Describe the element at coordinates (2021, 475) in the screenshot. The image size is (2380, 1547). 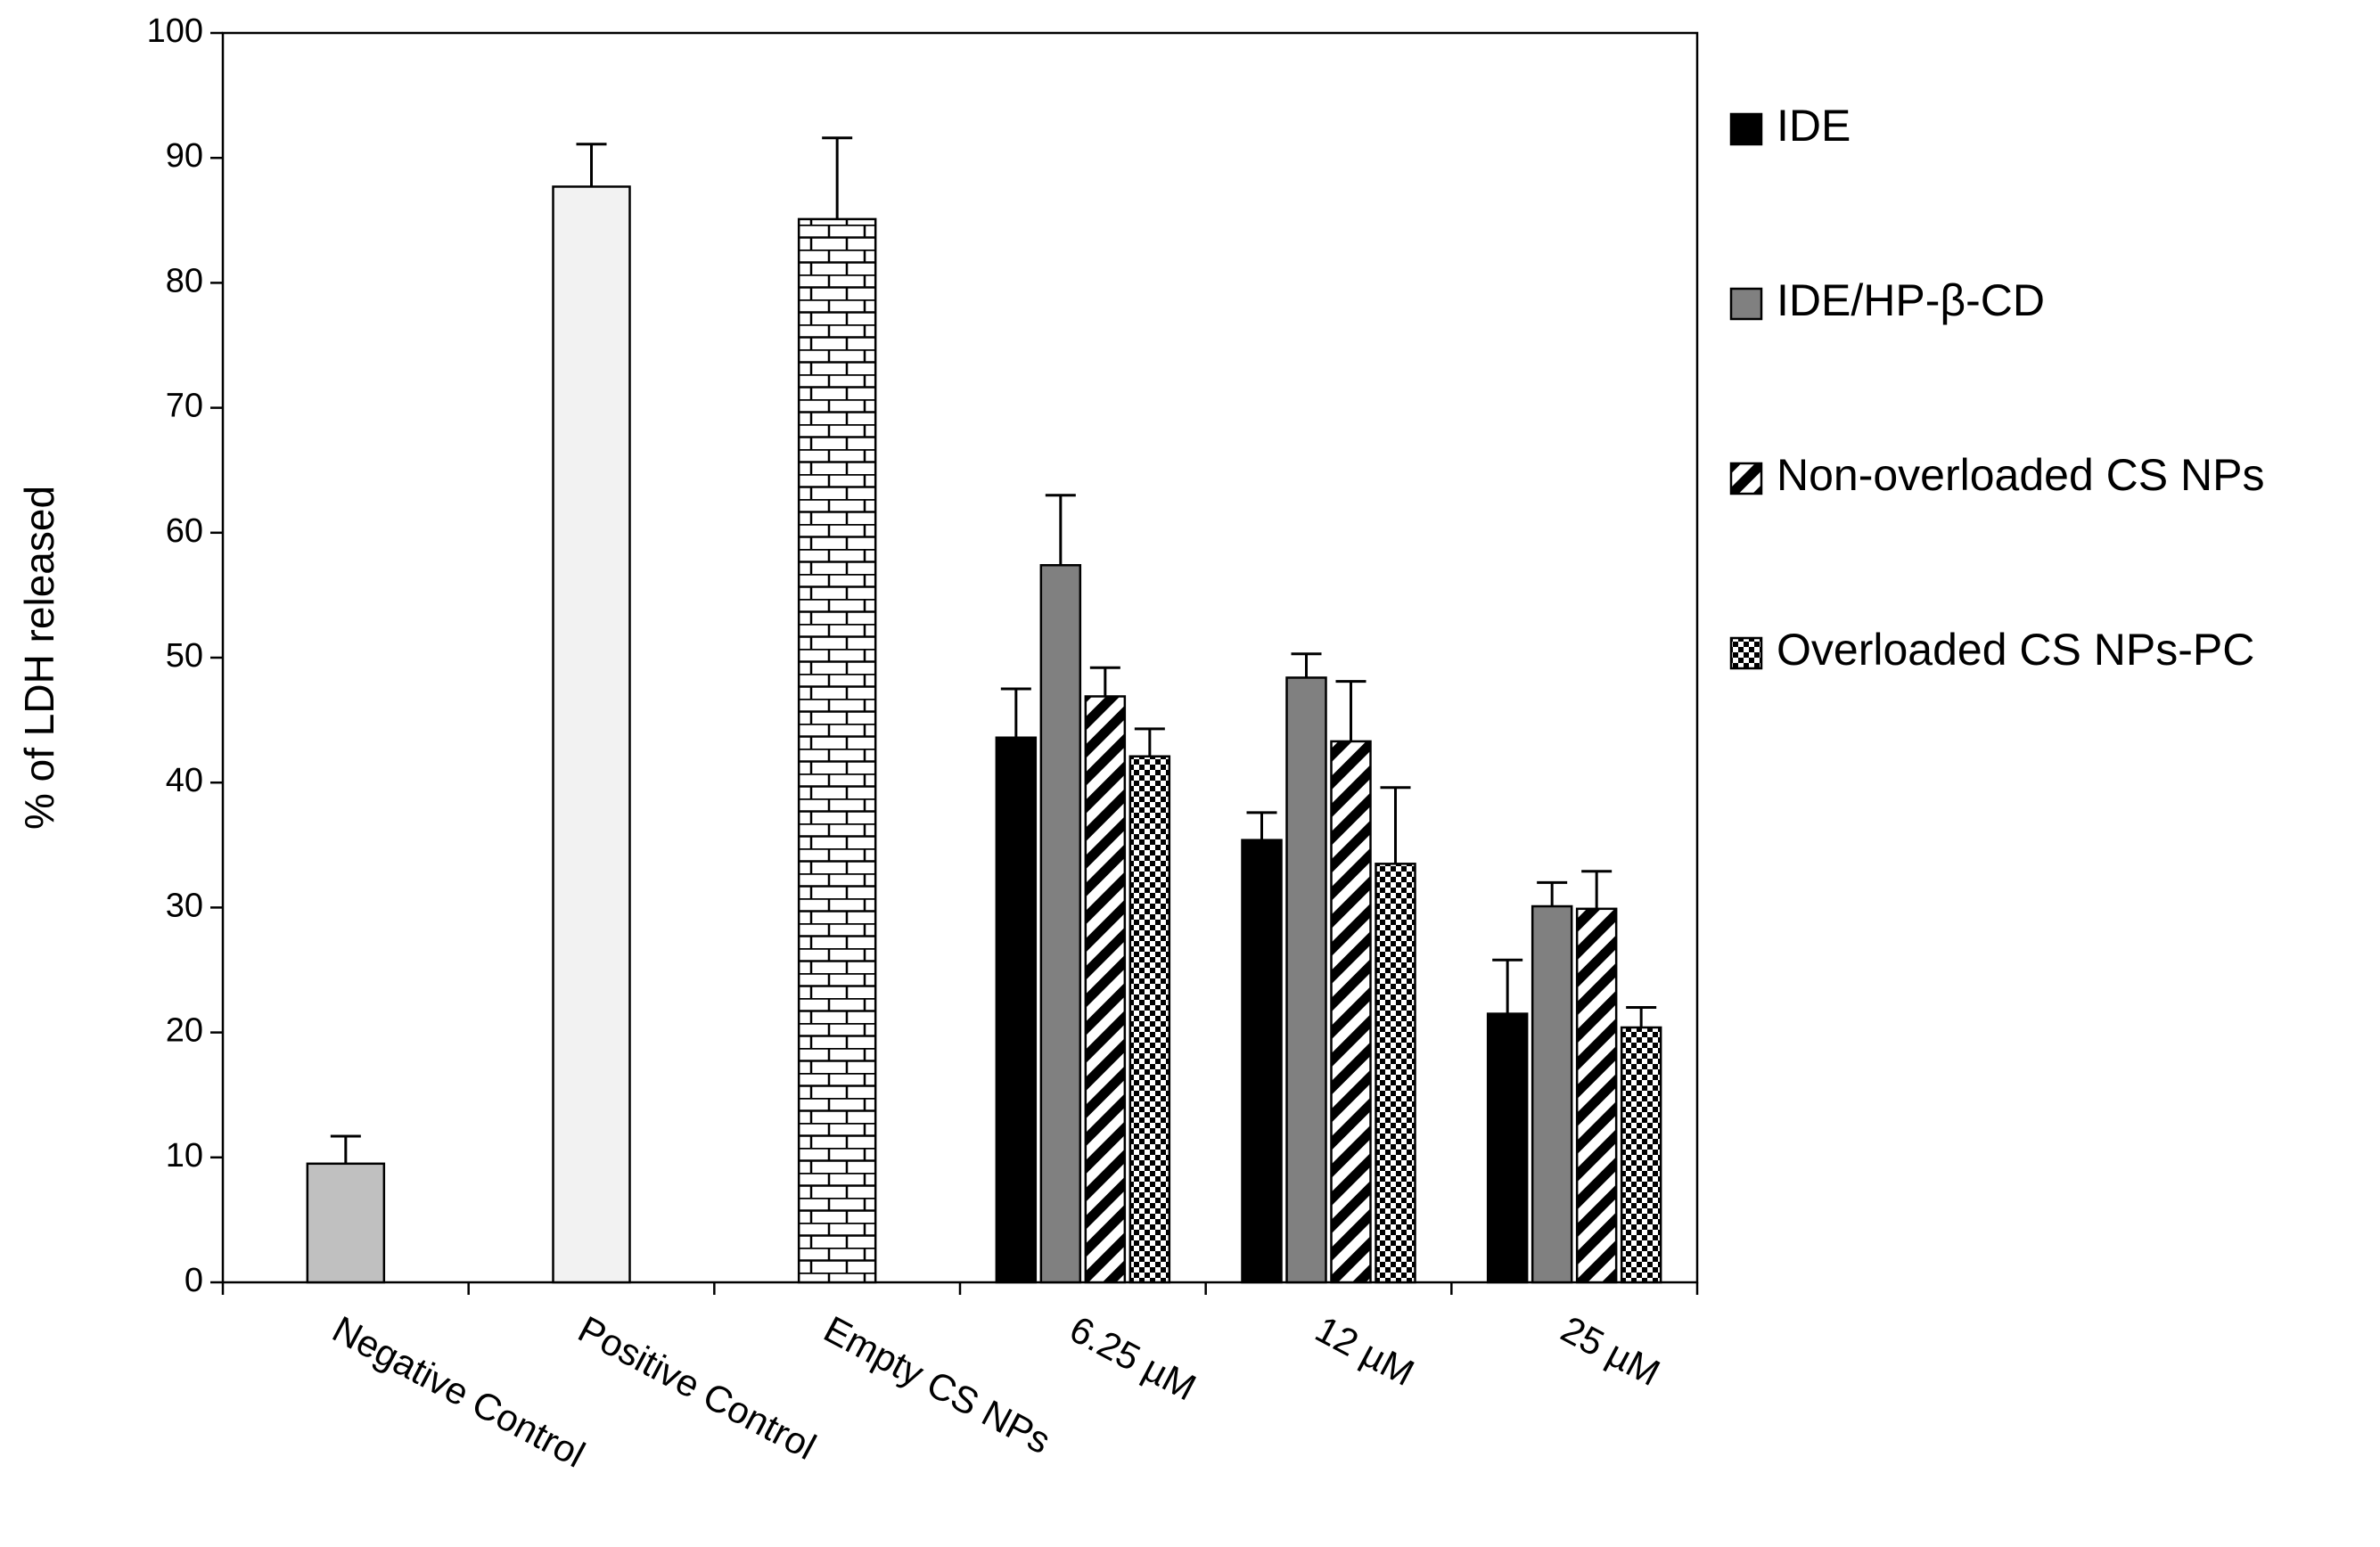
I see `legend-label: Non-overloaded CS NPs` at that location.